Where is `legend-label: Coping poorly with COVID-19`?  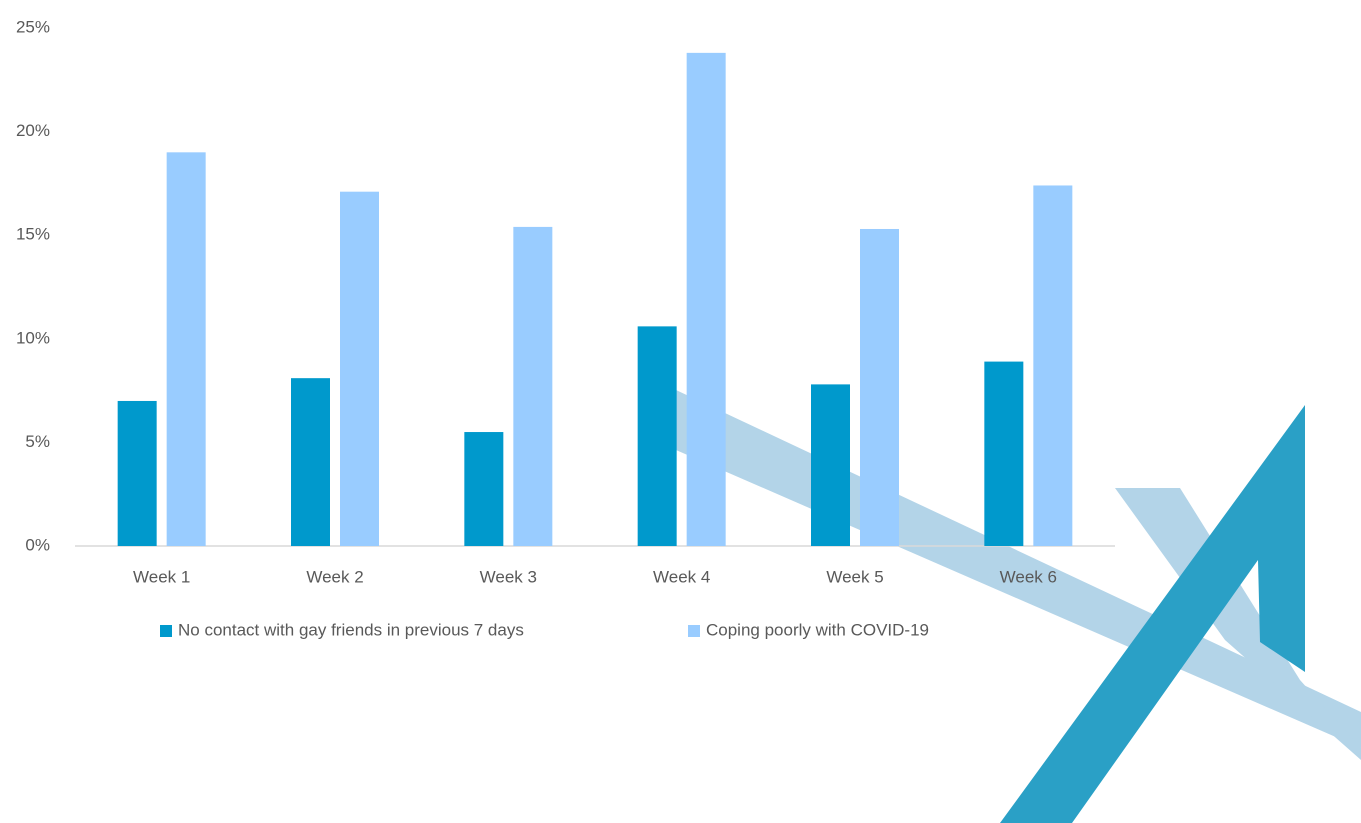 legend-label: Coping poorly with COVID-19 is located at coordinates (817, 629).